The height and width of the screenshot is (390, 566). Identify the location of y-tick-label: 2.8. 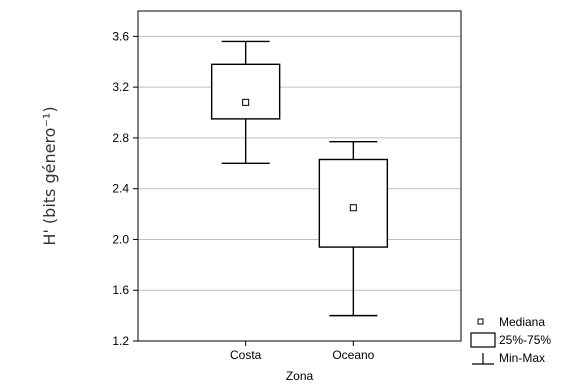
(120, 138).